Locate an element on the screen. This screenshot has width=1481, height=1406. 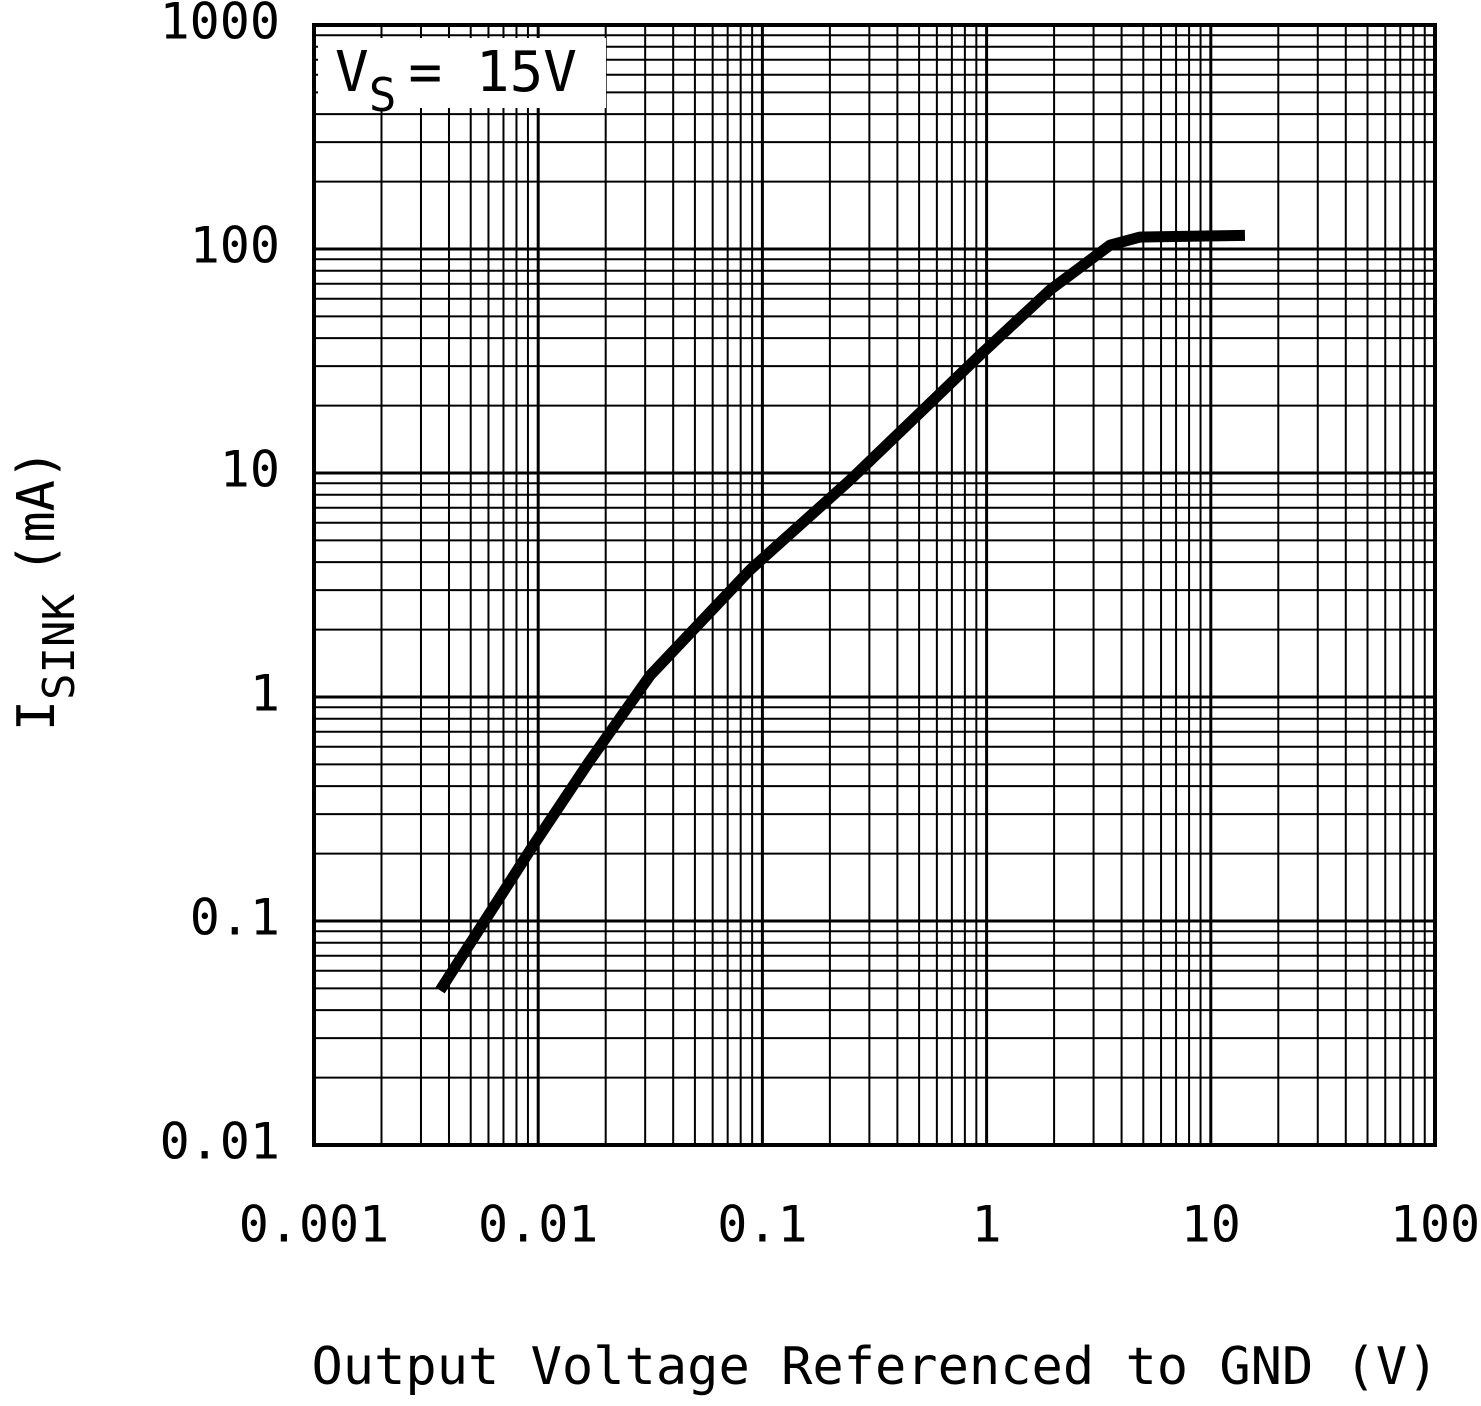
x-tick-label: 100 is located at coordinates (1435, 1225).